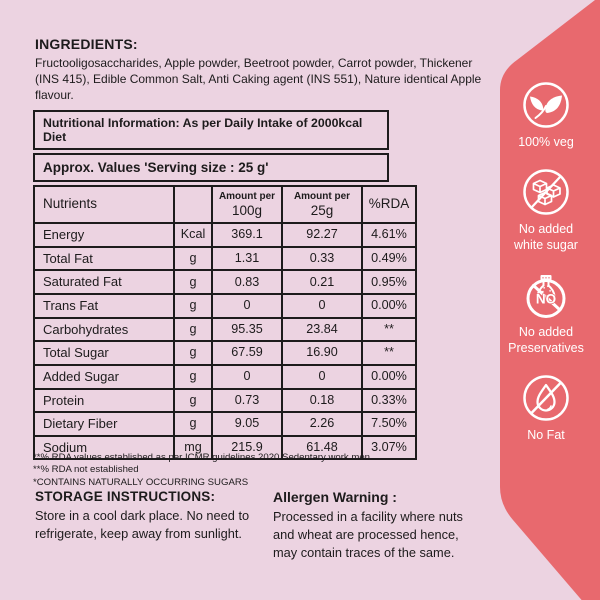 The width and height of the screenshot is (600, 600). Describe the element at coordinates (322, 204) in the screenshot. I see `col-header-per-25g: Amount per 25g` at that location.